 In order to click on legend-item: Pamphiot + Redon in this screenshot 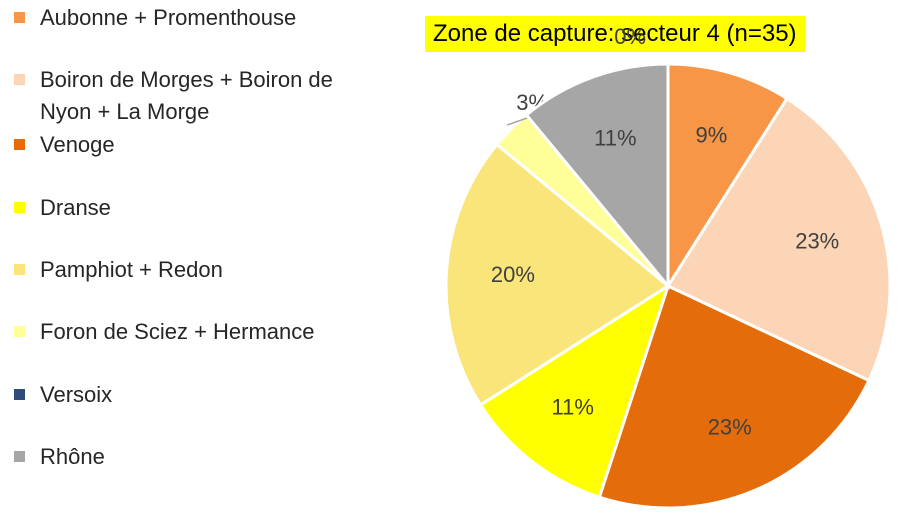, I will do `click(189, 270)`.